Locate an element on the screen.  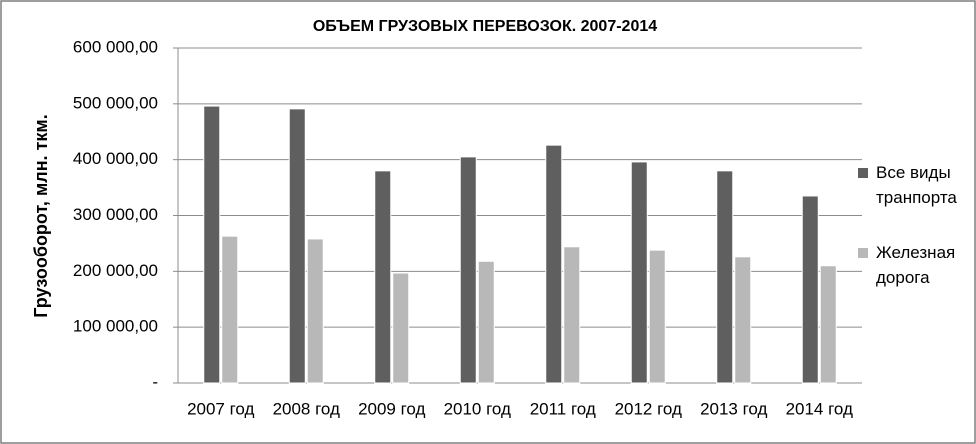
x-tick-label: 2007 год is located at coordinates (220, 408).